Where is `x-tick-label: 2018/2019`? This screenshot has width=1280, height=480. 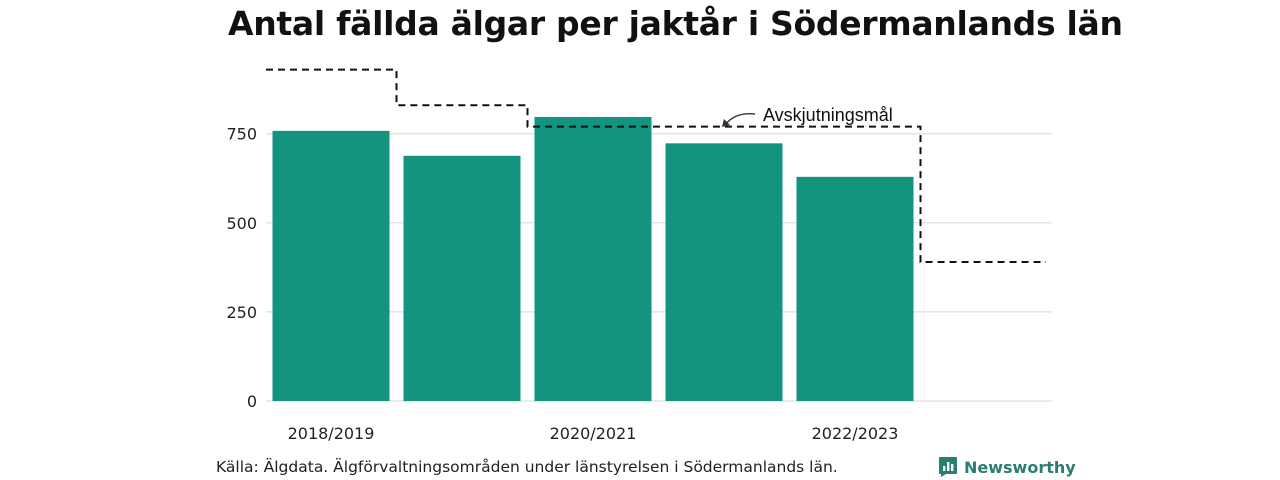
x-tick-label: 2018/2019 is located at coordinates (331, 433).